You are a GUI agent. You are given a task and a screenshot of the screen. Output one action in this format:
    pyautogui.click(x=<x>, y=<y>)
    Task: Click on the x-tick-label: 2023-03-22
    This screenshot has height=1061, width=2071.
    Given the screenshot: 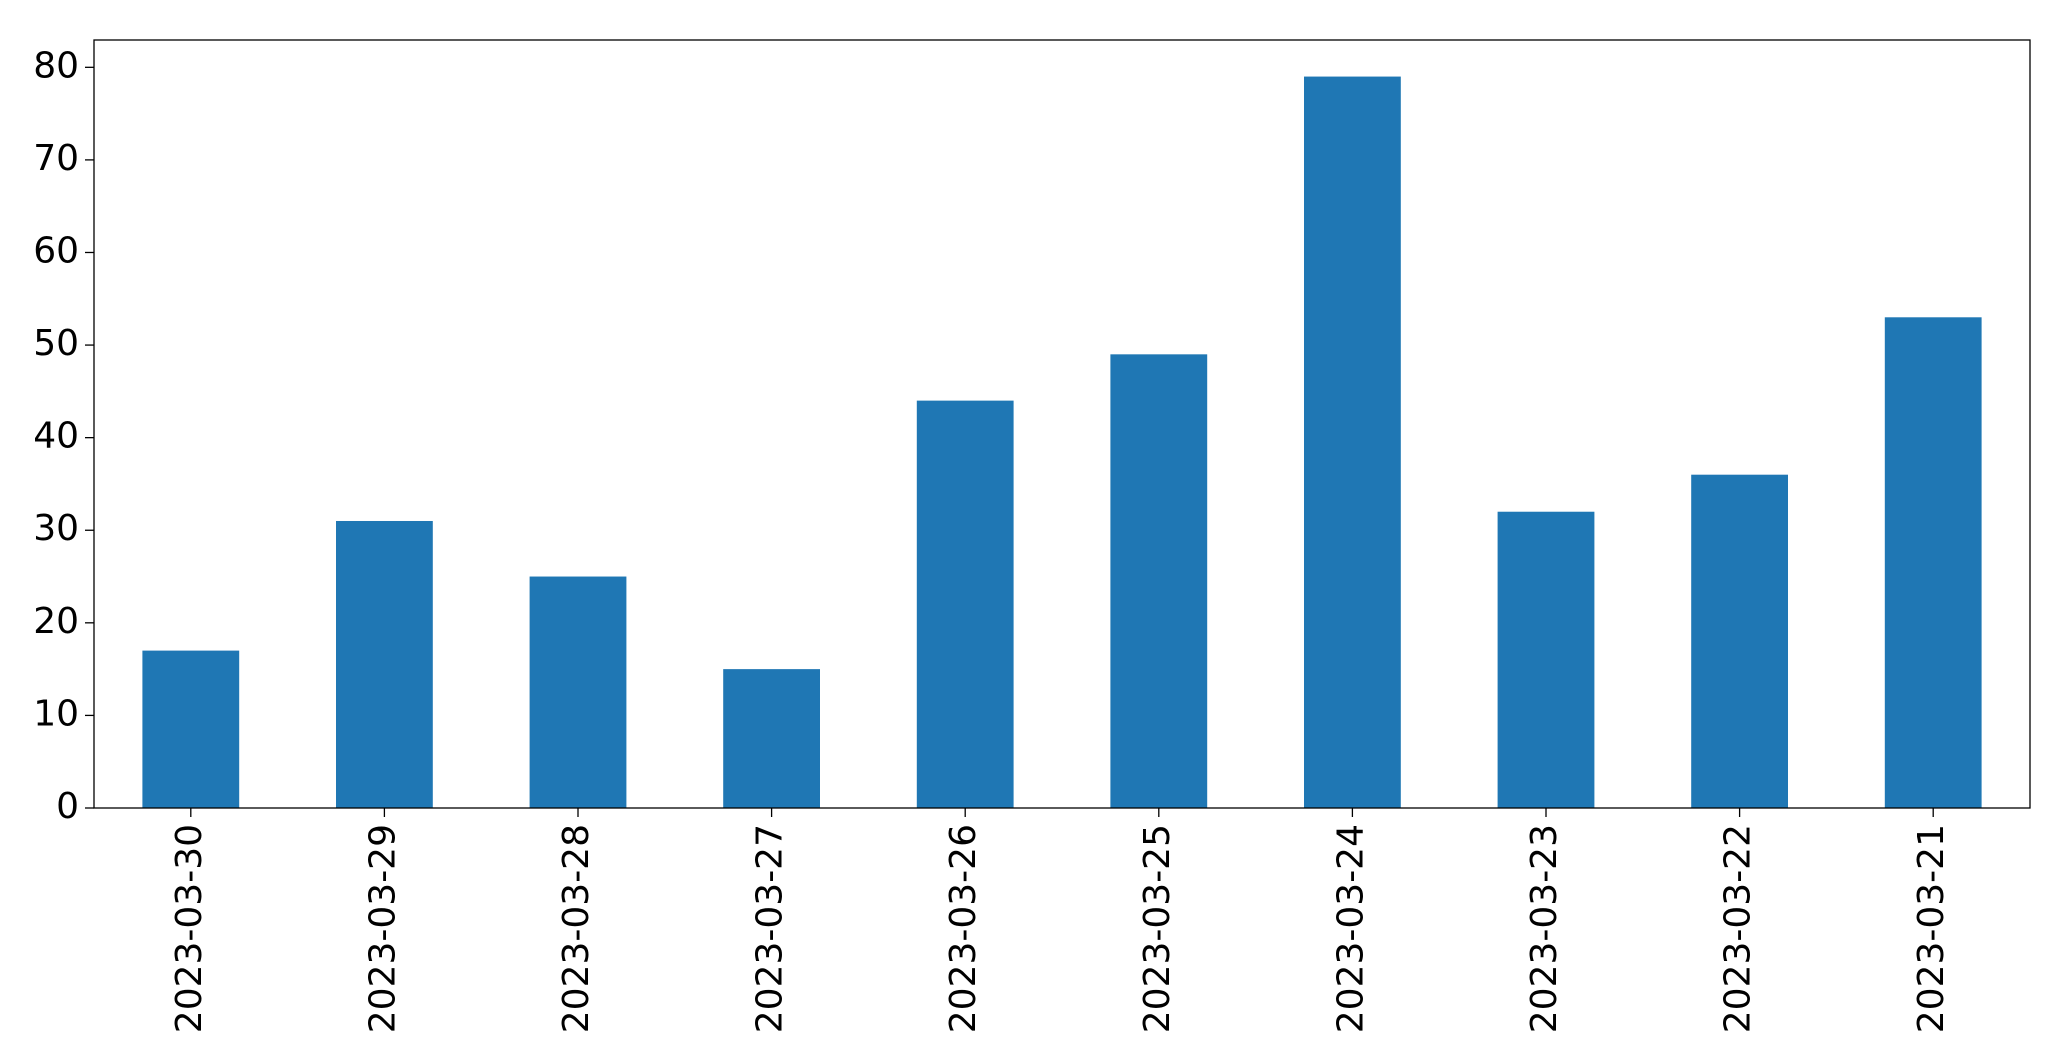 What is the action you would take?
    pyautogui.click(x=1738, y=928)
    